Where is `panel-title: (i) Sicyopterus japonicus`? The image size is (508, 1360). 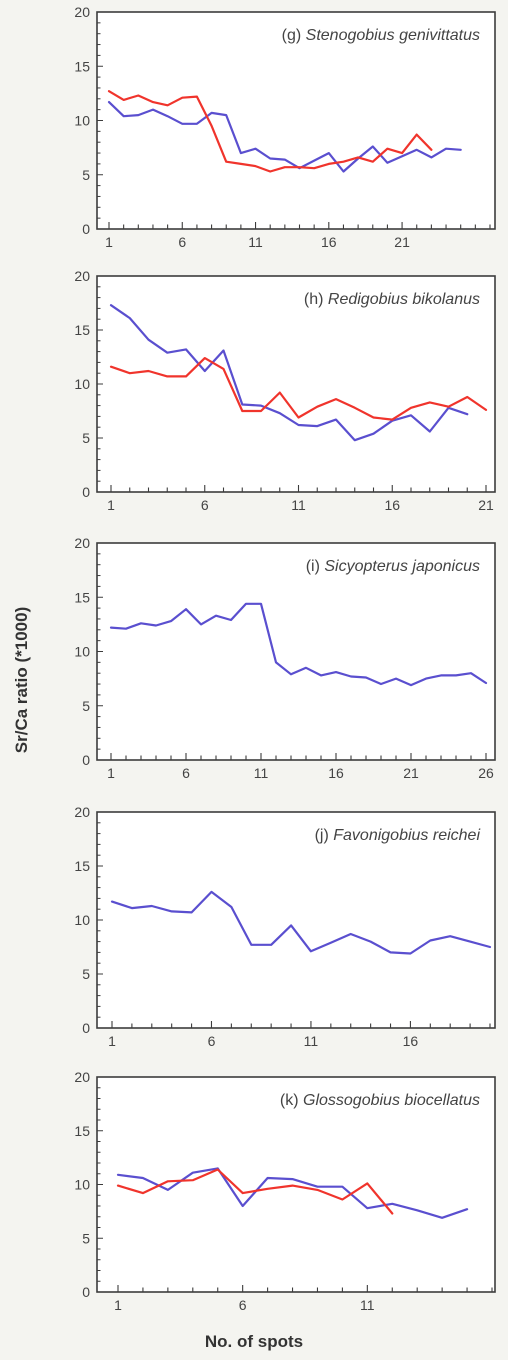 panel-title: (i) Sicyopterus japonicus is located at coordinates (393, 566).